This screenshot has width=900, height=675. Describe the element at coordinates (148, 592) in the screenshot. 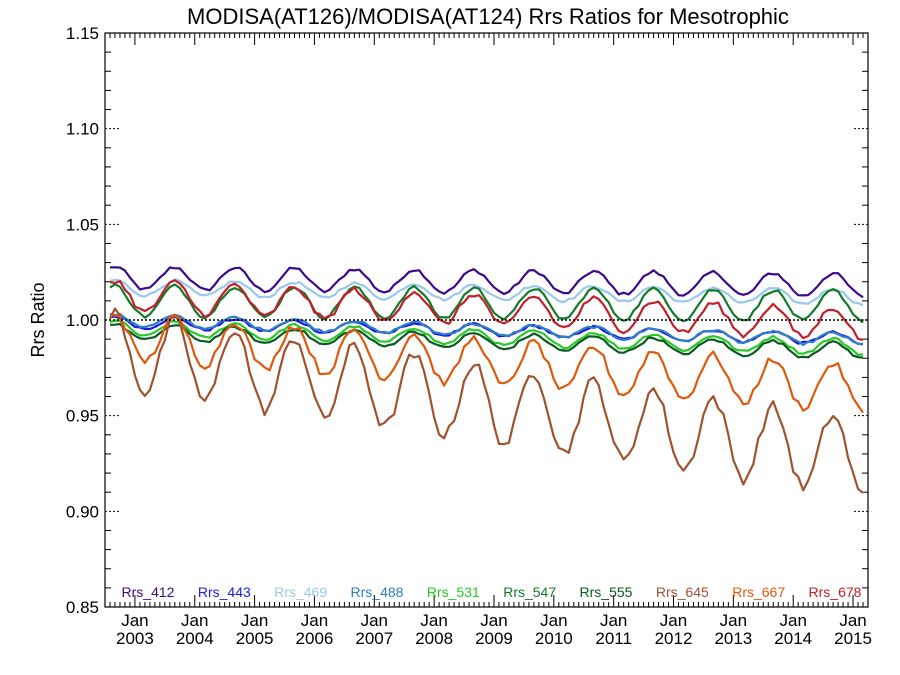

I see `legend-item-rrs-412: Rrs_412` at that location.